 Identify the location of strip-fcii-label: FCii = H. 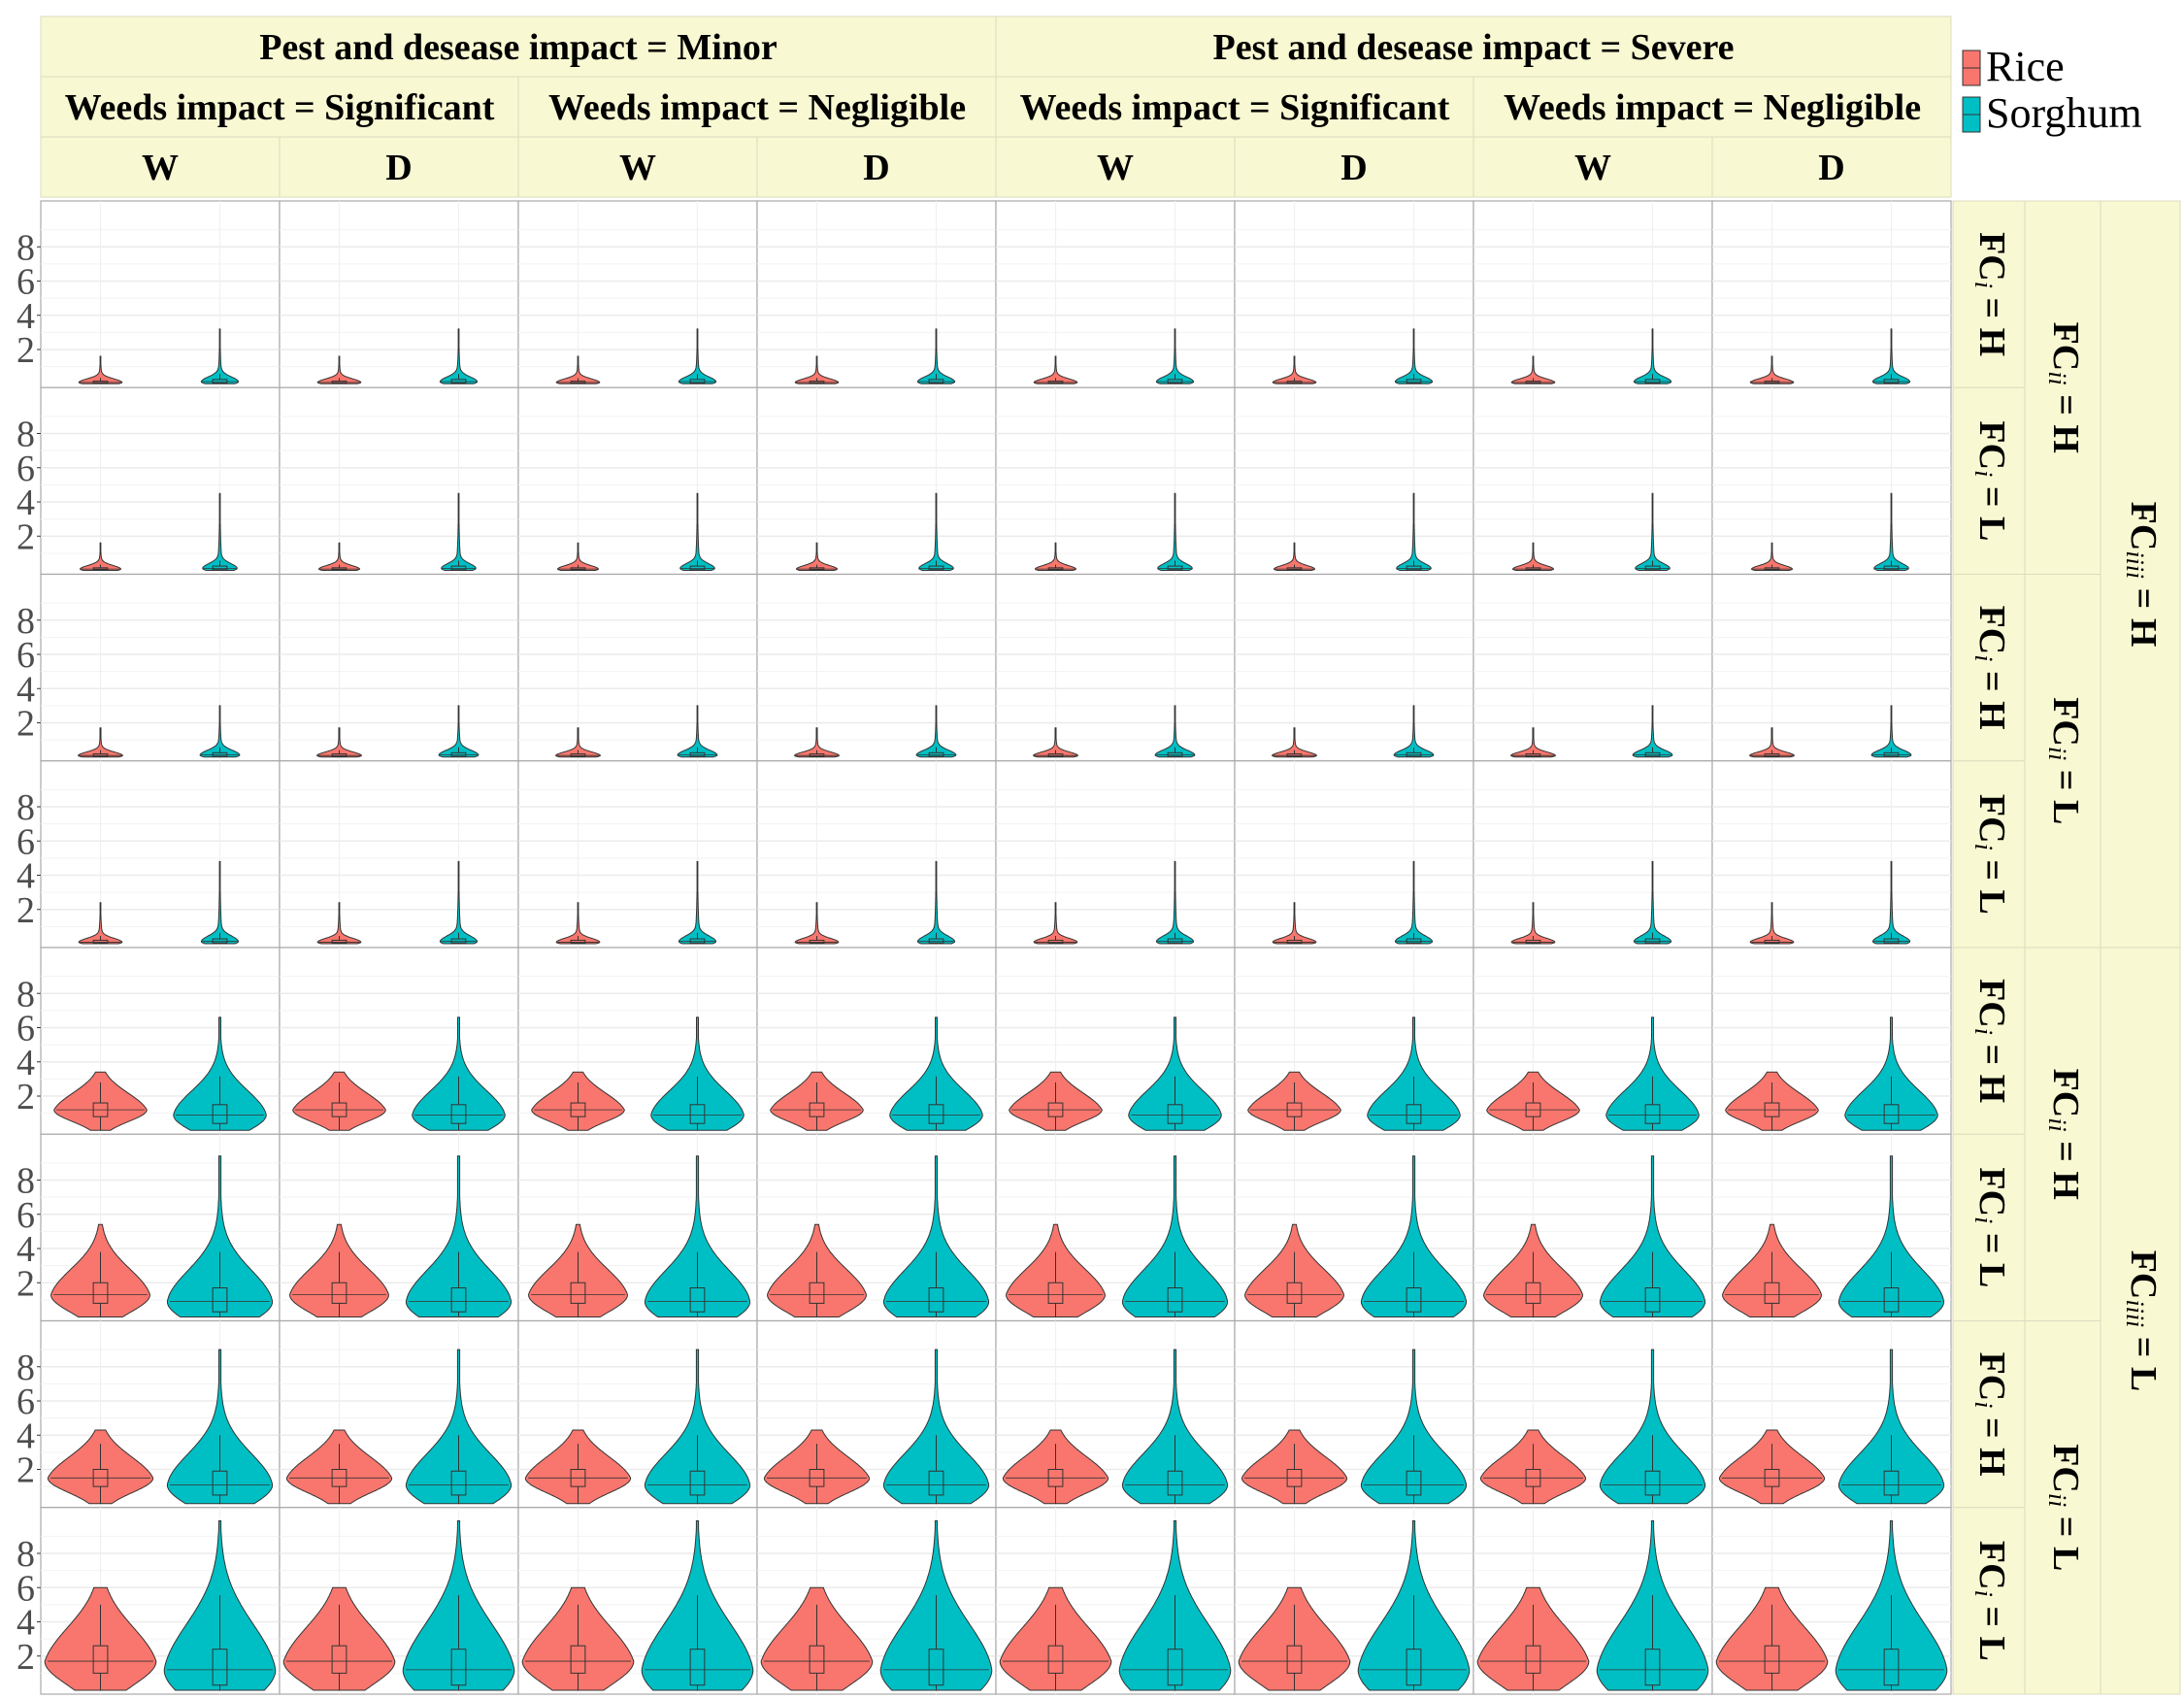
(2064, 1134).